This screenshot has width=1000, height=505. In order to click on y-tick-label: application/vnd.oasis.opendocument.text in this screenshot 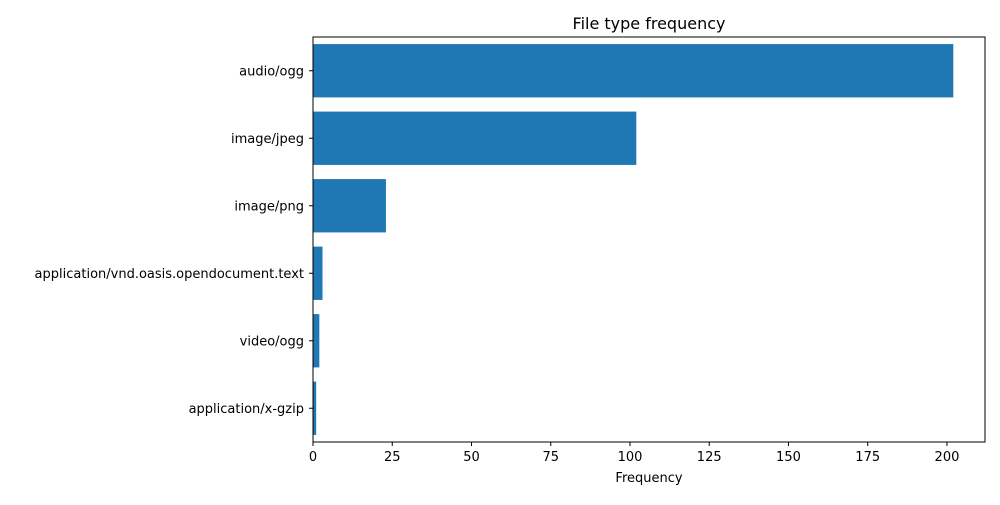, I will do `click(169, 274)`.